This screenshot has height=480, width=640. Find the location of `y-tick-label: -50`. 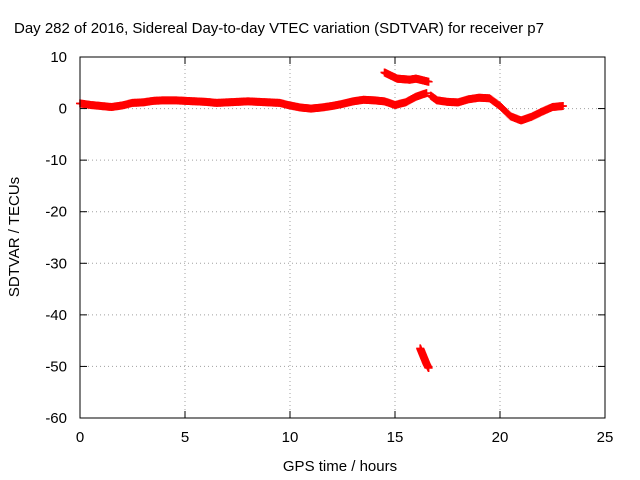

y-tick-label: -50 is located at coordinates (56, 366).